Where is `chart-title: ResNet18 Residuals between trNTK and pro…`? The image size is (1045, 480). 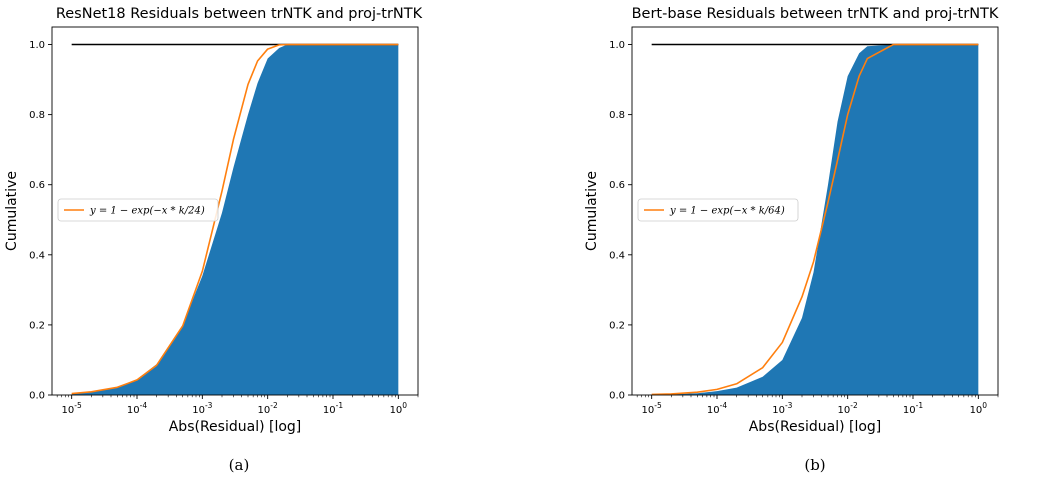
chart-title: ResNet18 Residuals between trNTK and pro… is located at coordinates (239, 14).